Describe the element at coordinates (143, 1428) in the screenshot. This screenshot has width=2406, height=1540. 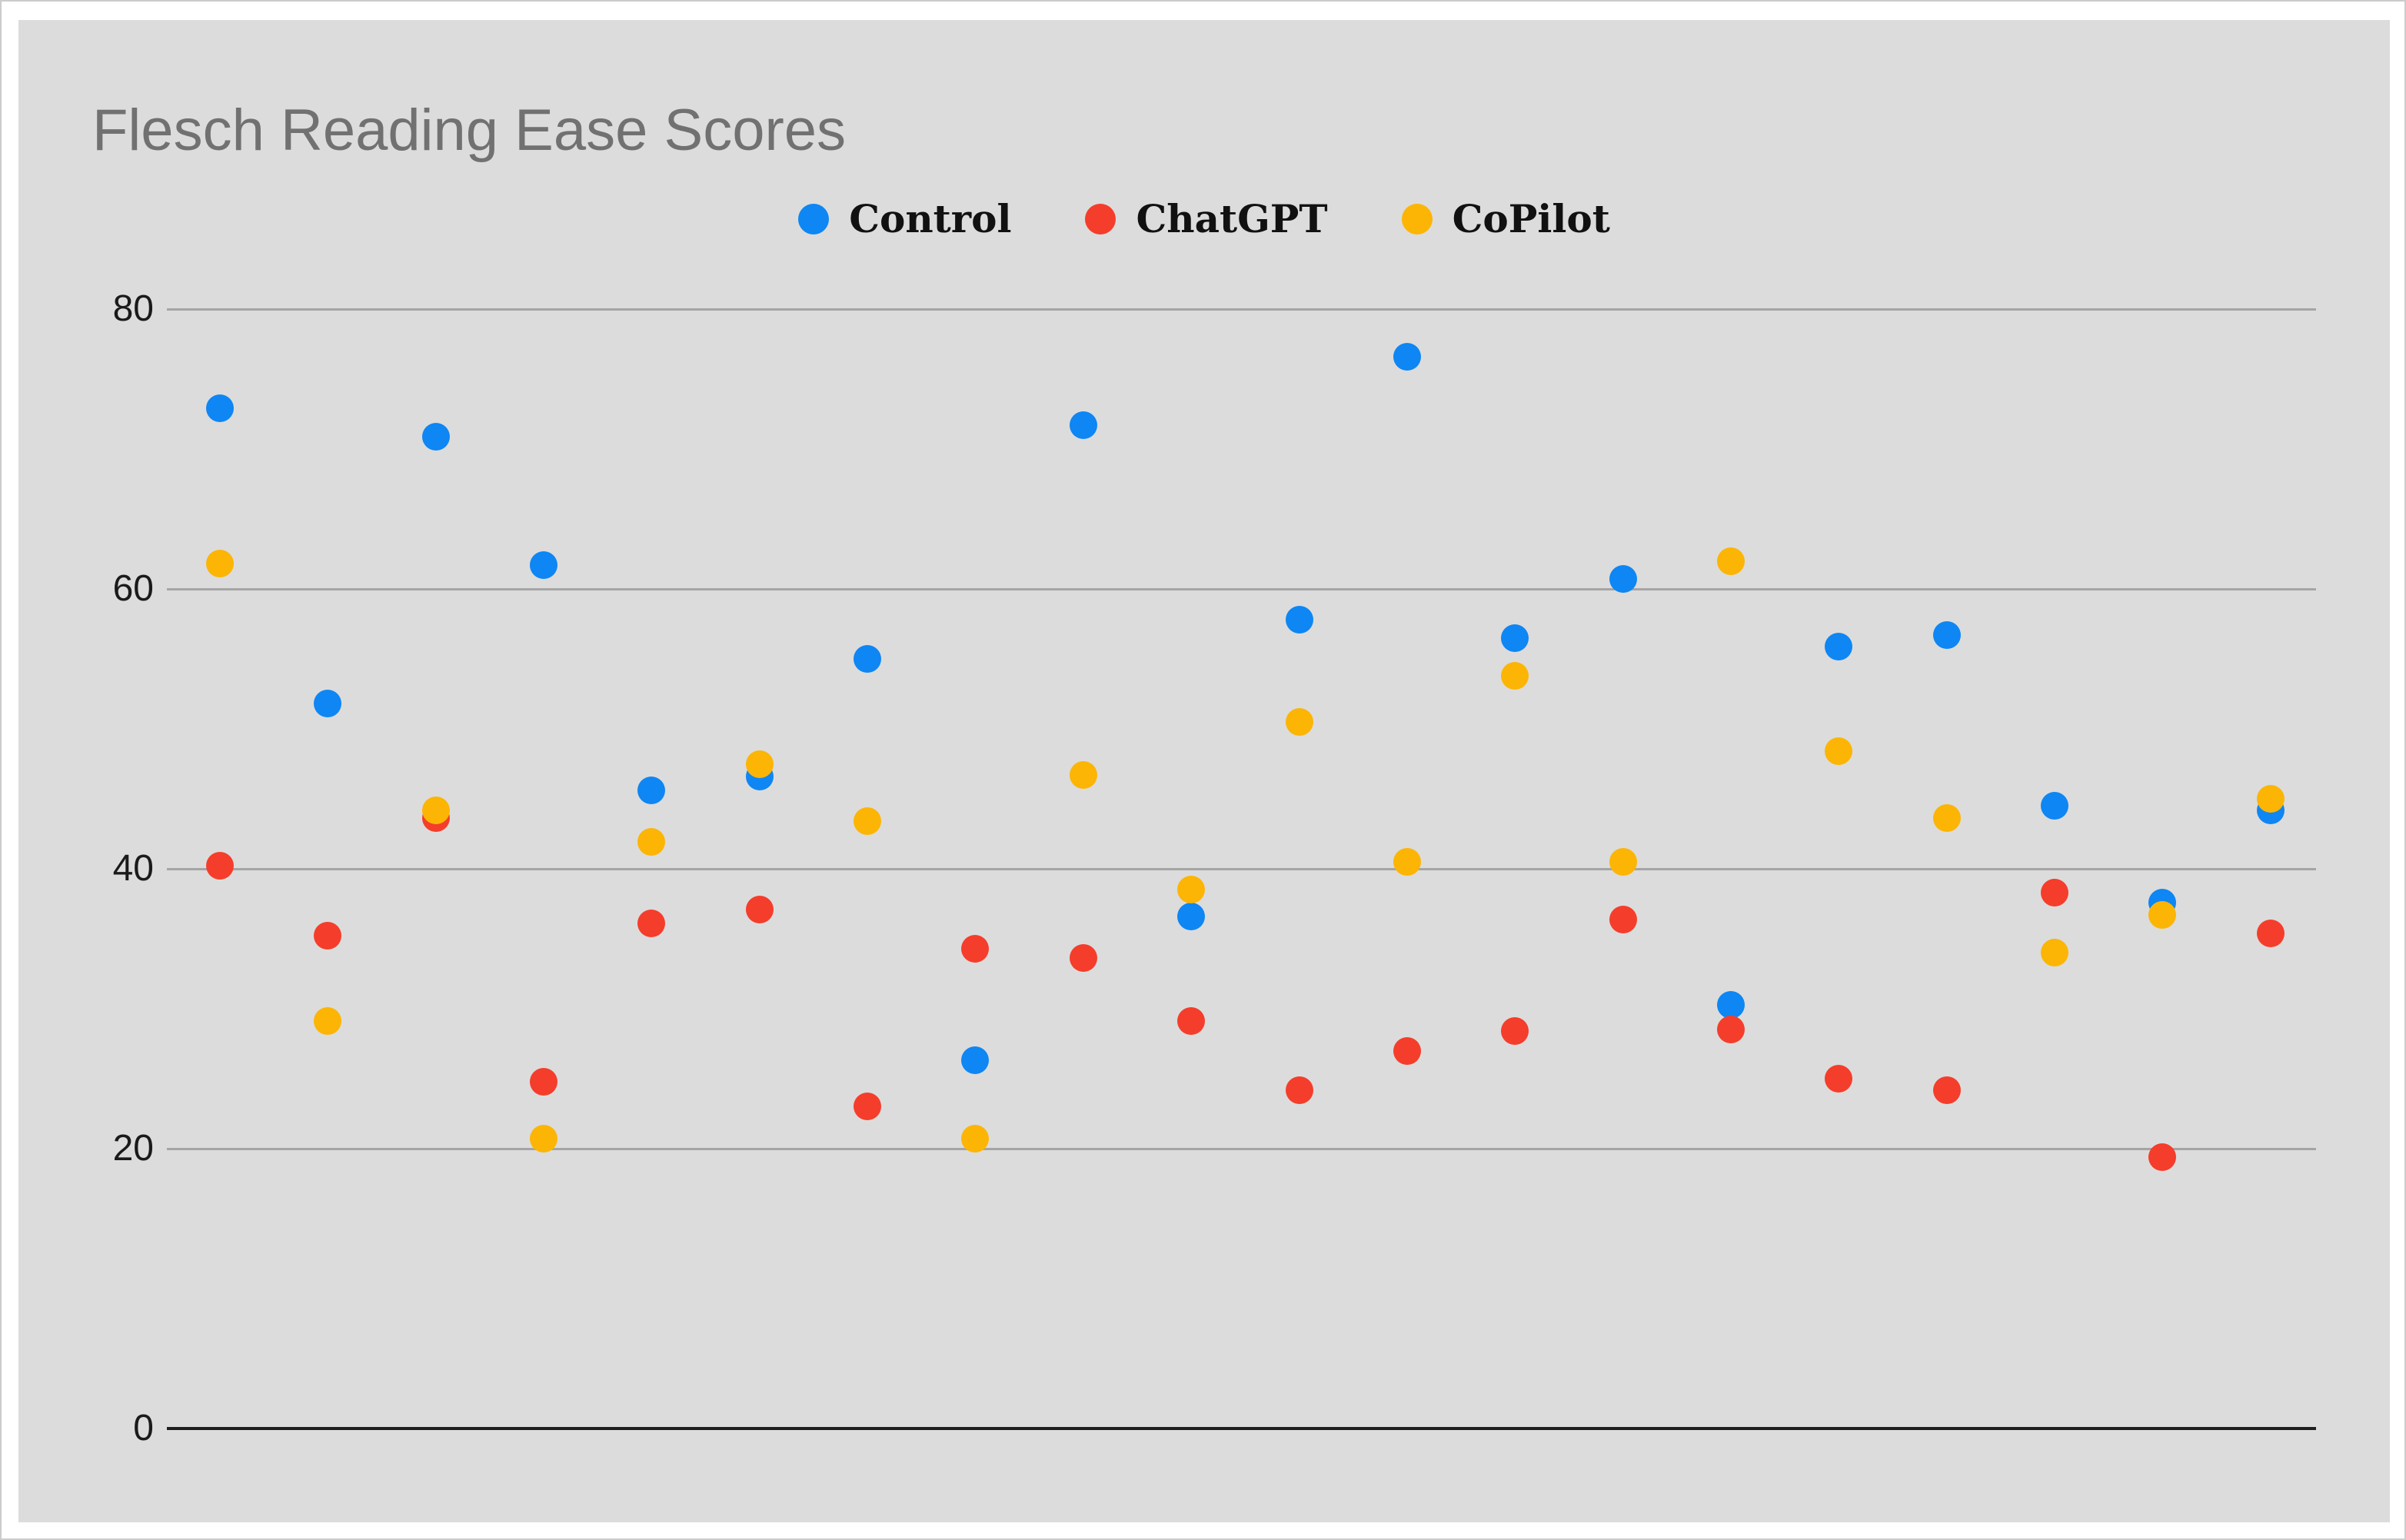
I see `y-tick-label-0: 0` at that location.